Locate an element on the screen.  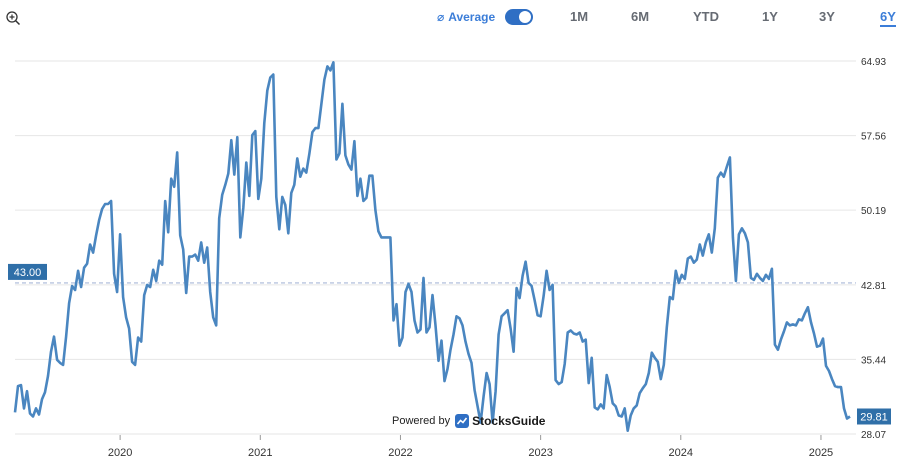
y-tick-label: 64.93 is located at coordinates (873, 62).